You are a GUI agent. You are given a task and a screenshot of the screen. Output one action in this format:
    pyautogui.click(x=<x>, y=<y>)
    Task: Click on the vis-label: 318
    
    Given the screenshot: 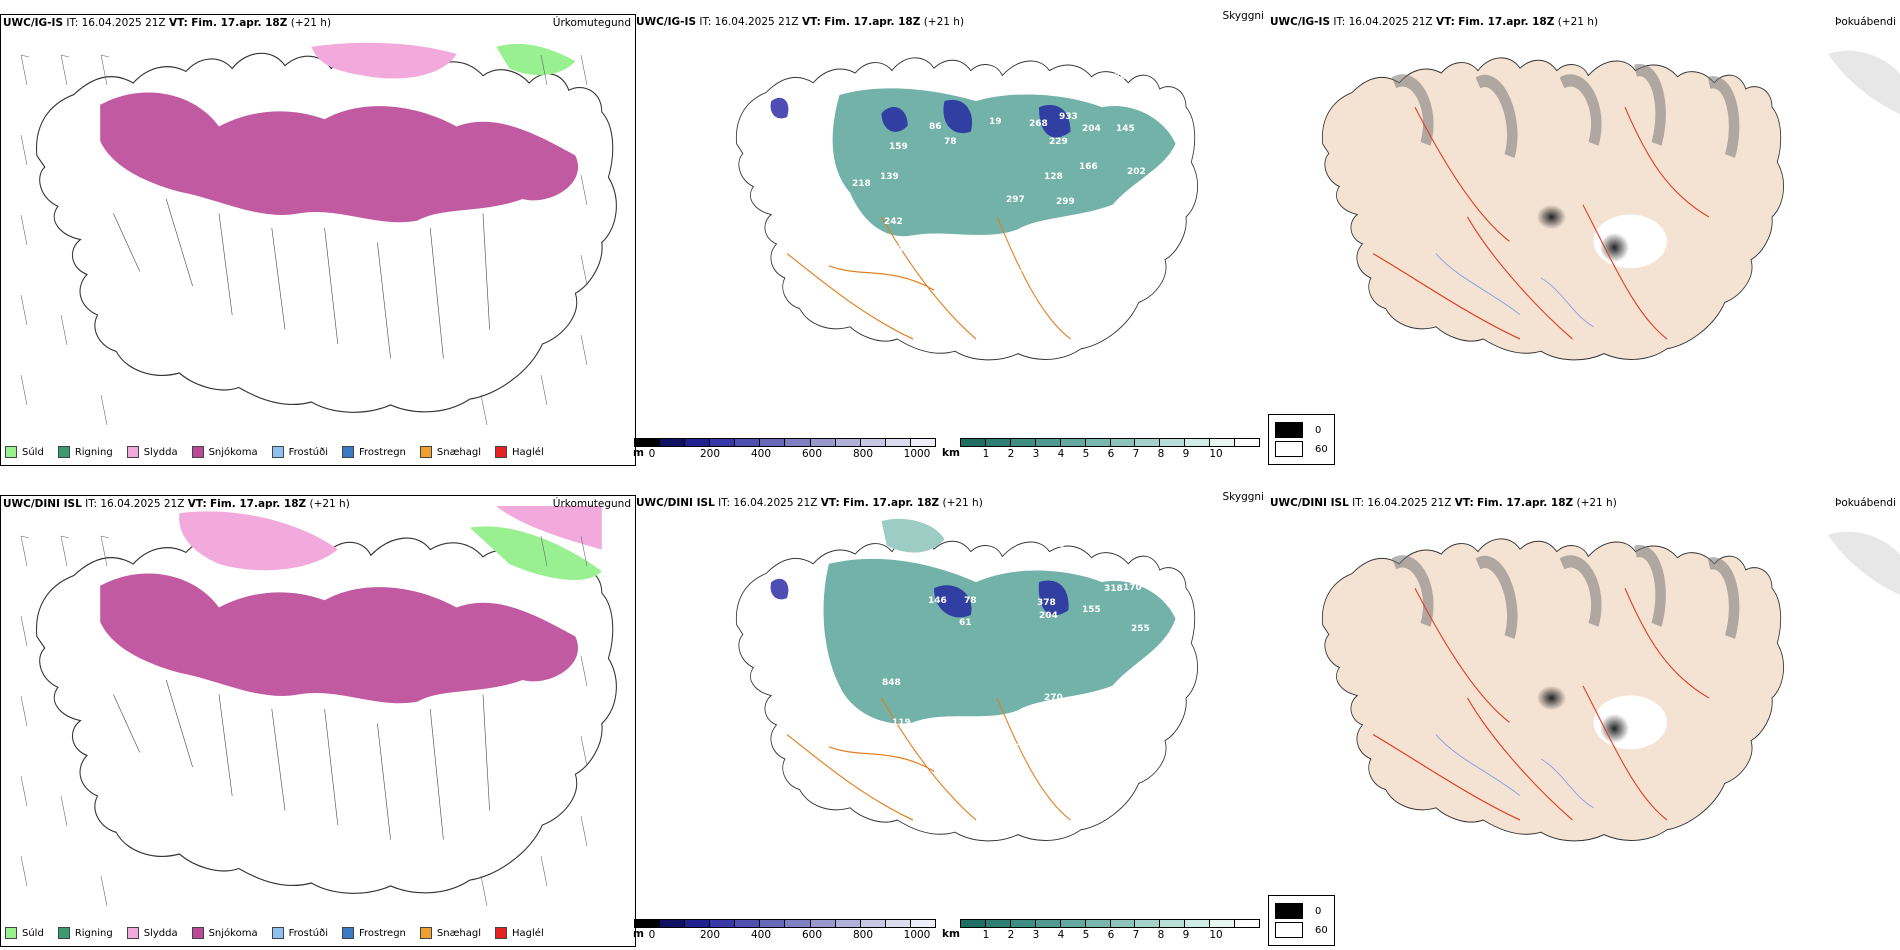 What is the action you would take?
    pyautogui.click(x=1113, y=589)
    